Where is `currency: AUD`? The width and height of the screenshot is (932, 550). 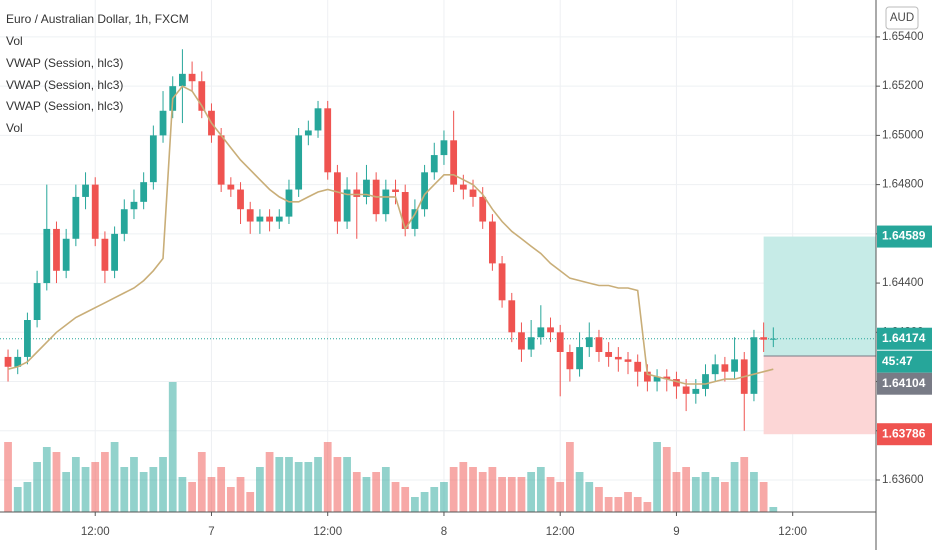
currency: AUD is located at coordinates (902, 18).